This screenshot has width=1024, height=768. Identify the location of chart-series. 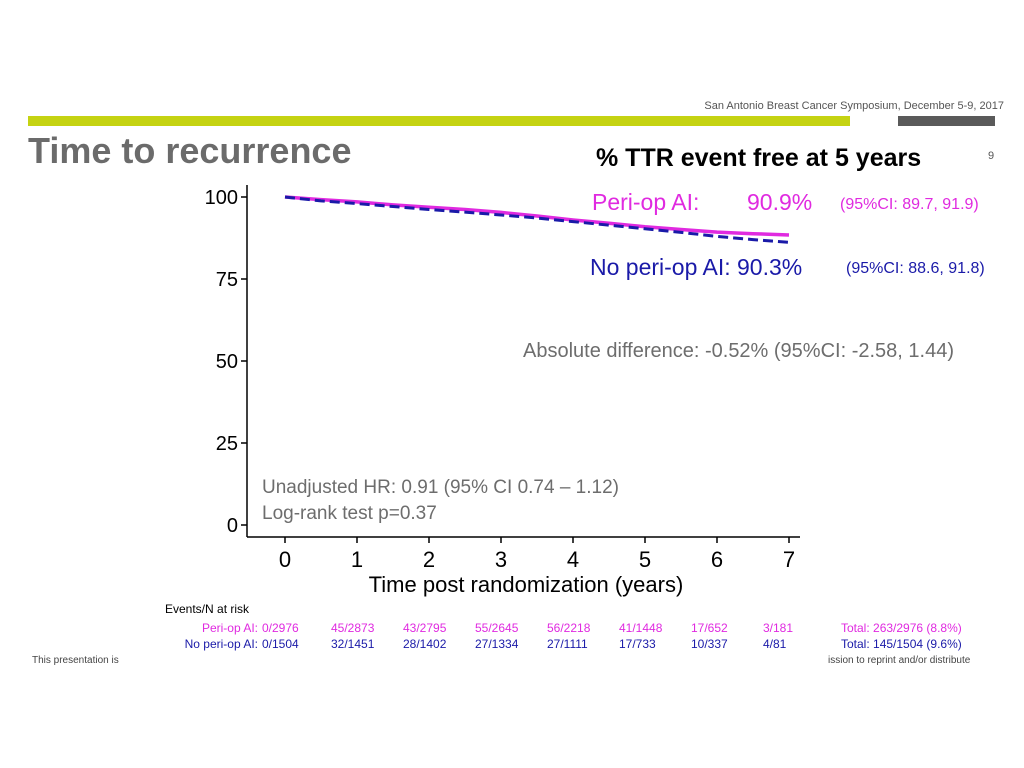
(537, 219).